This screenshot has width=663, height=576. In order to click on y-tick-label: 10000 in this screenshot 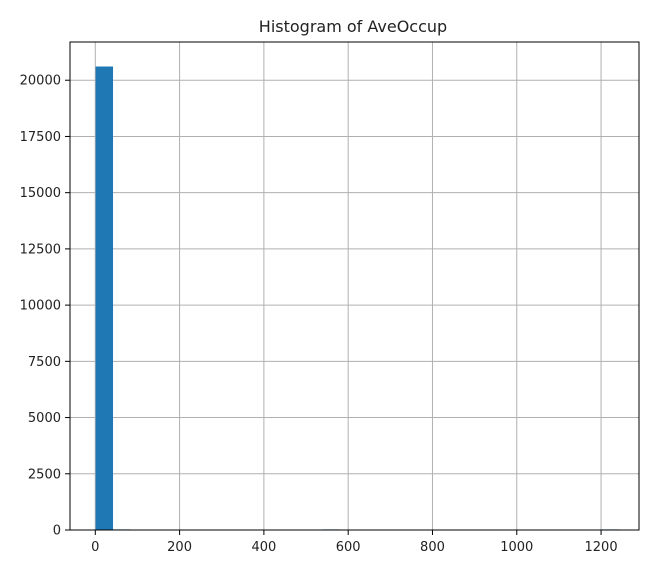, I will do `click(40, 306)`.